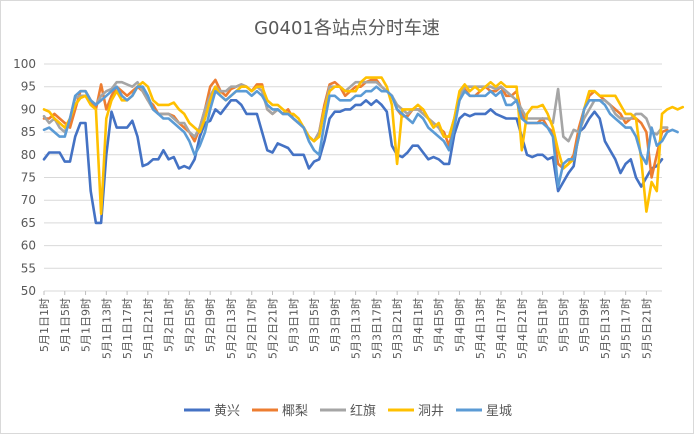 The image size is (694, 434). Describe the element at coordinates (363, 411) in the screenshot. I see `legend-label: 红旗` at that location.